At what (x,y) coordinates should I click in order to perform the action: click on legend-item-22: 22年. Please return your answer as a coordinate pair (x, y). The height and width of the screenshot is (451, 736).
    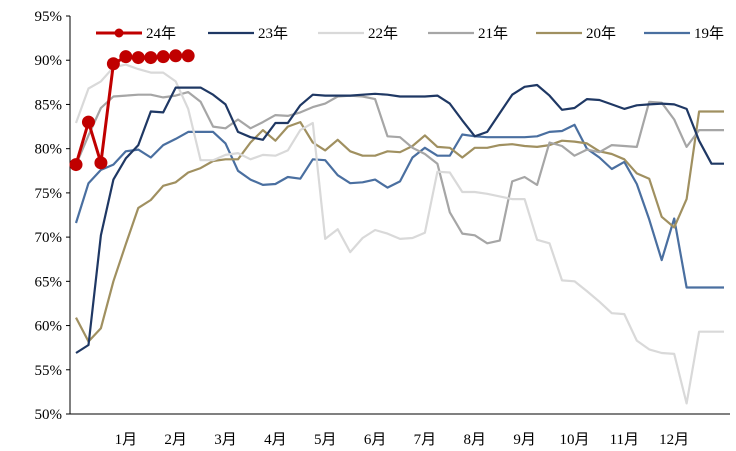
    Looking at the image, I should click on (358, 33).